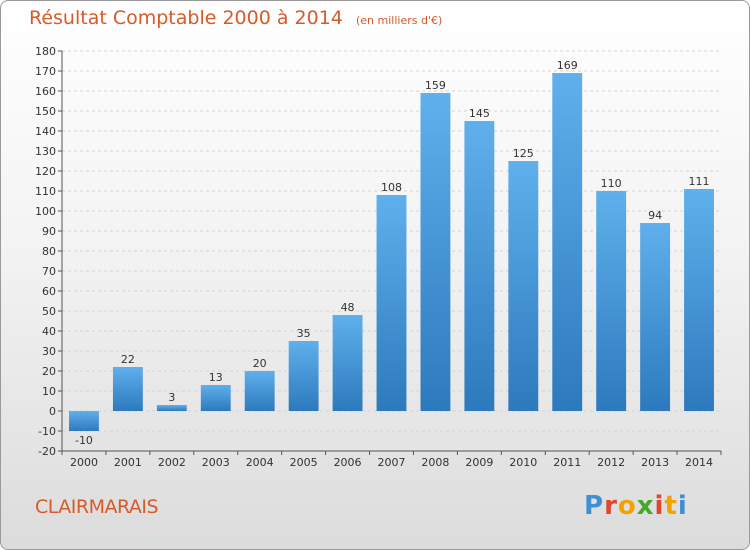  What do you see at coordinates (49, 331) in the screenshot?
I see `y-tick-label: 40` at bounding box center [49, 331].